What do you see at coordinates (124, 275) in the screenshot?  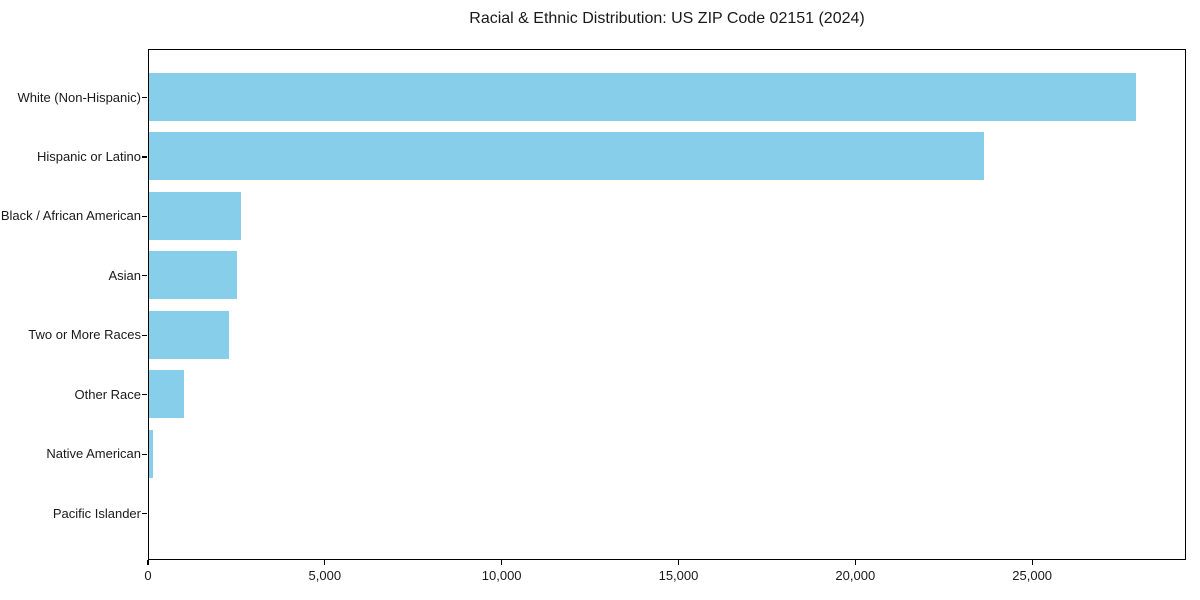 I see `y-tick-label: Asian` at bounding box center [124, 275].